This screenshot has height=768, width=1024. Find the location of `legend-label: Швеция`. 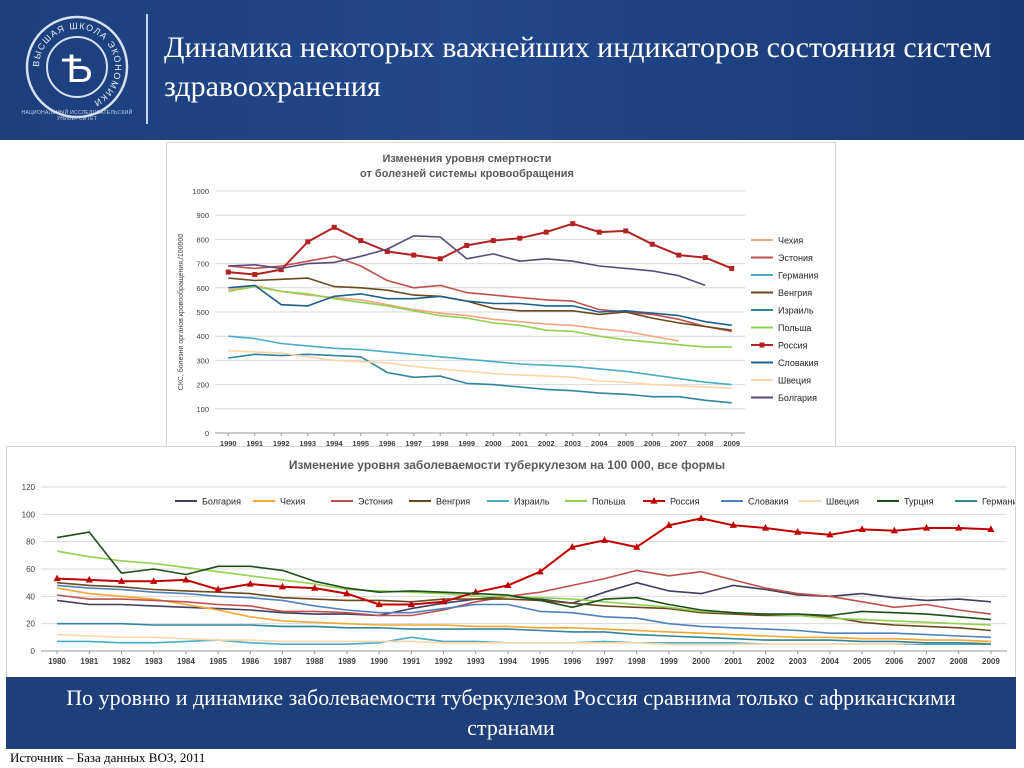

legend-label: Швеция is located at coordinates (794, 381).